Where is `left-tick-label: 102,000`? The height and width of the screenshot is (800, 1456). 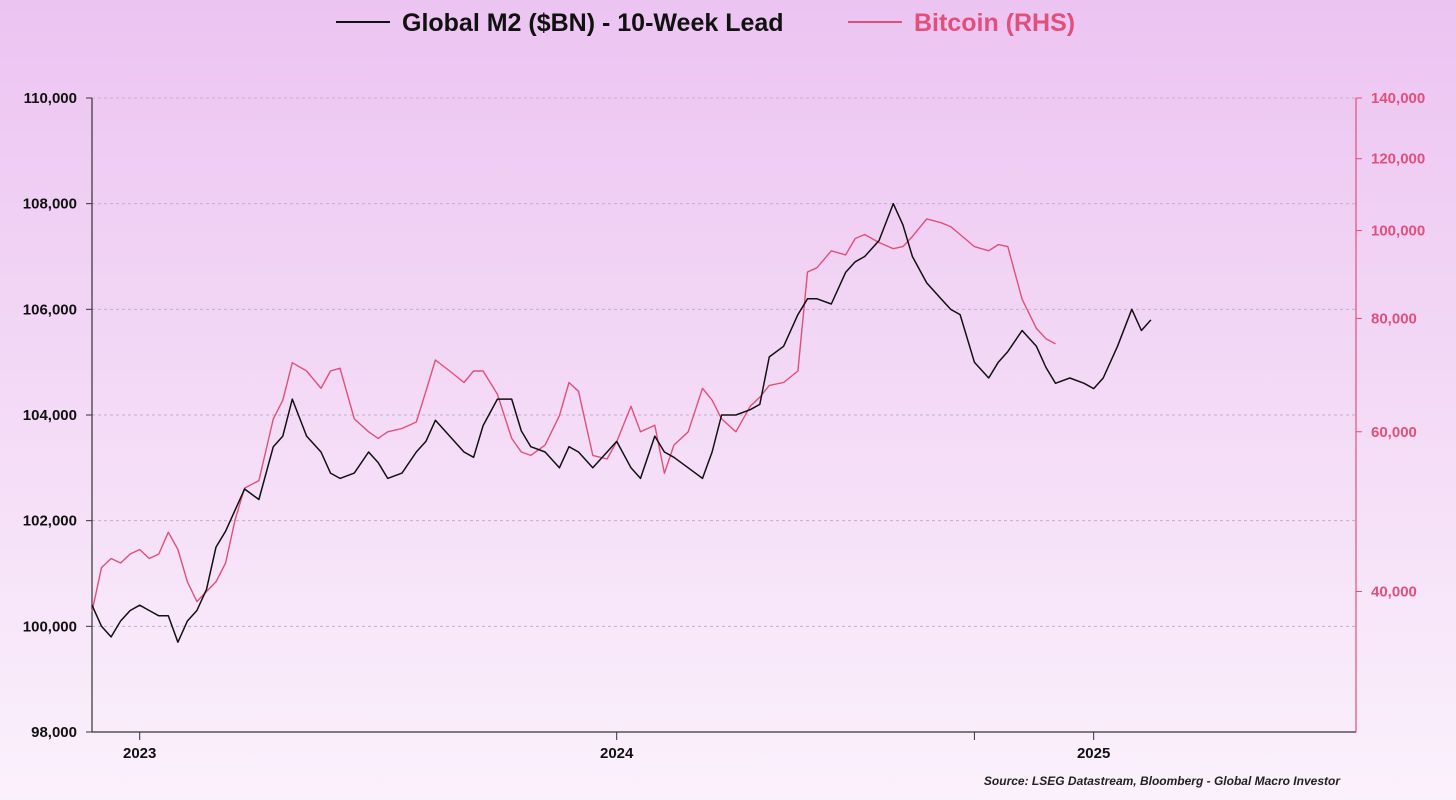 left-tick-label: 102,000 is located at coordinates (50, 521).